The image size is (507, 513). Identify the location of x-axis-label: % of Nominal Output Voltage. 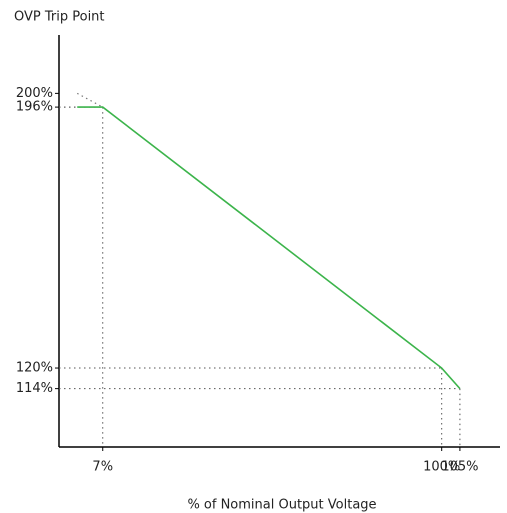
(281, 505).